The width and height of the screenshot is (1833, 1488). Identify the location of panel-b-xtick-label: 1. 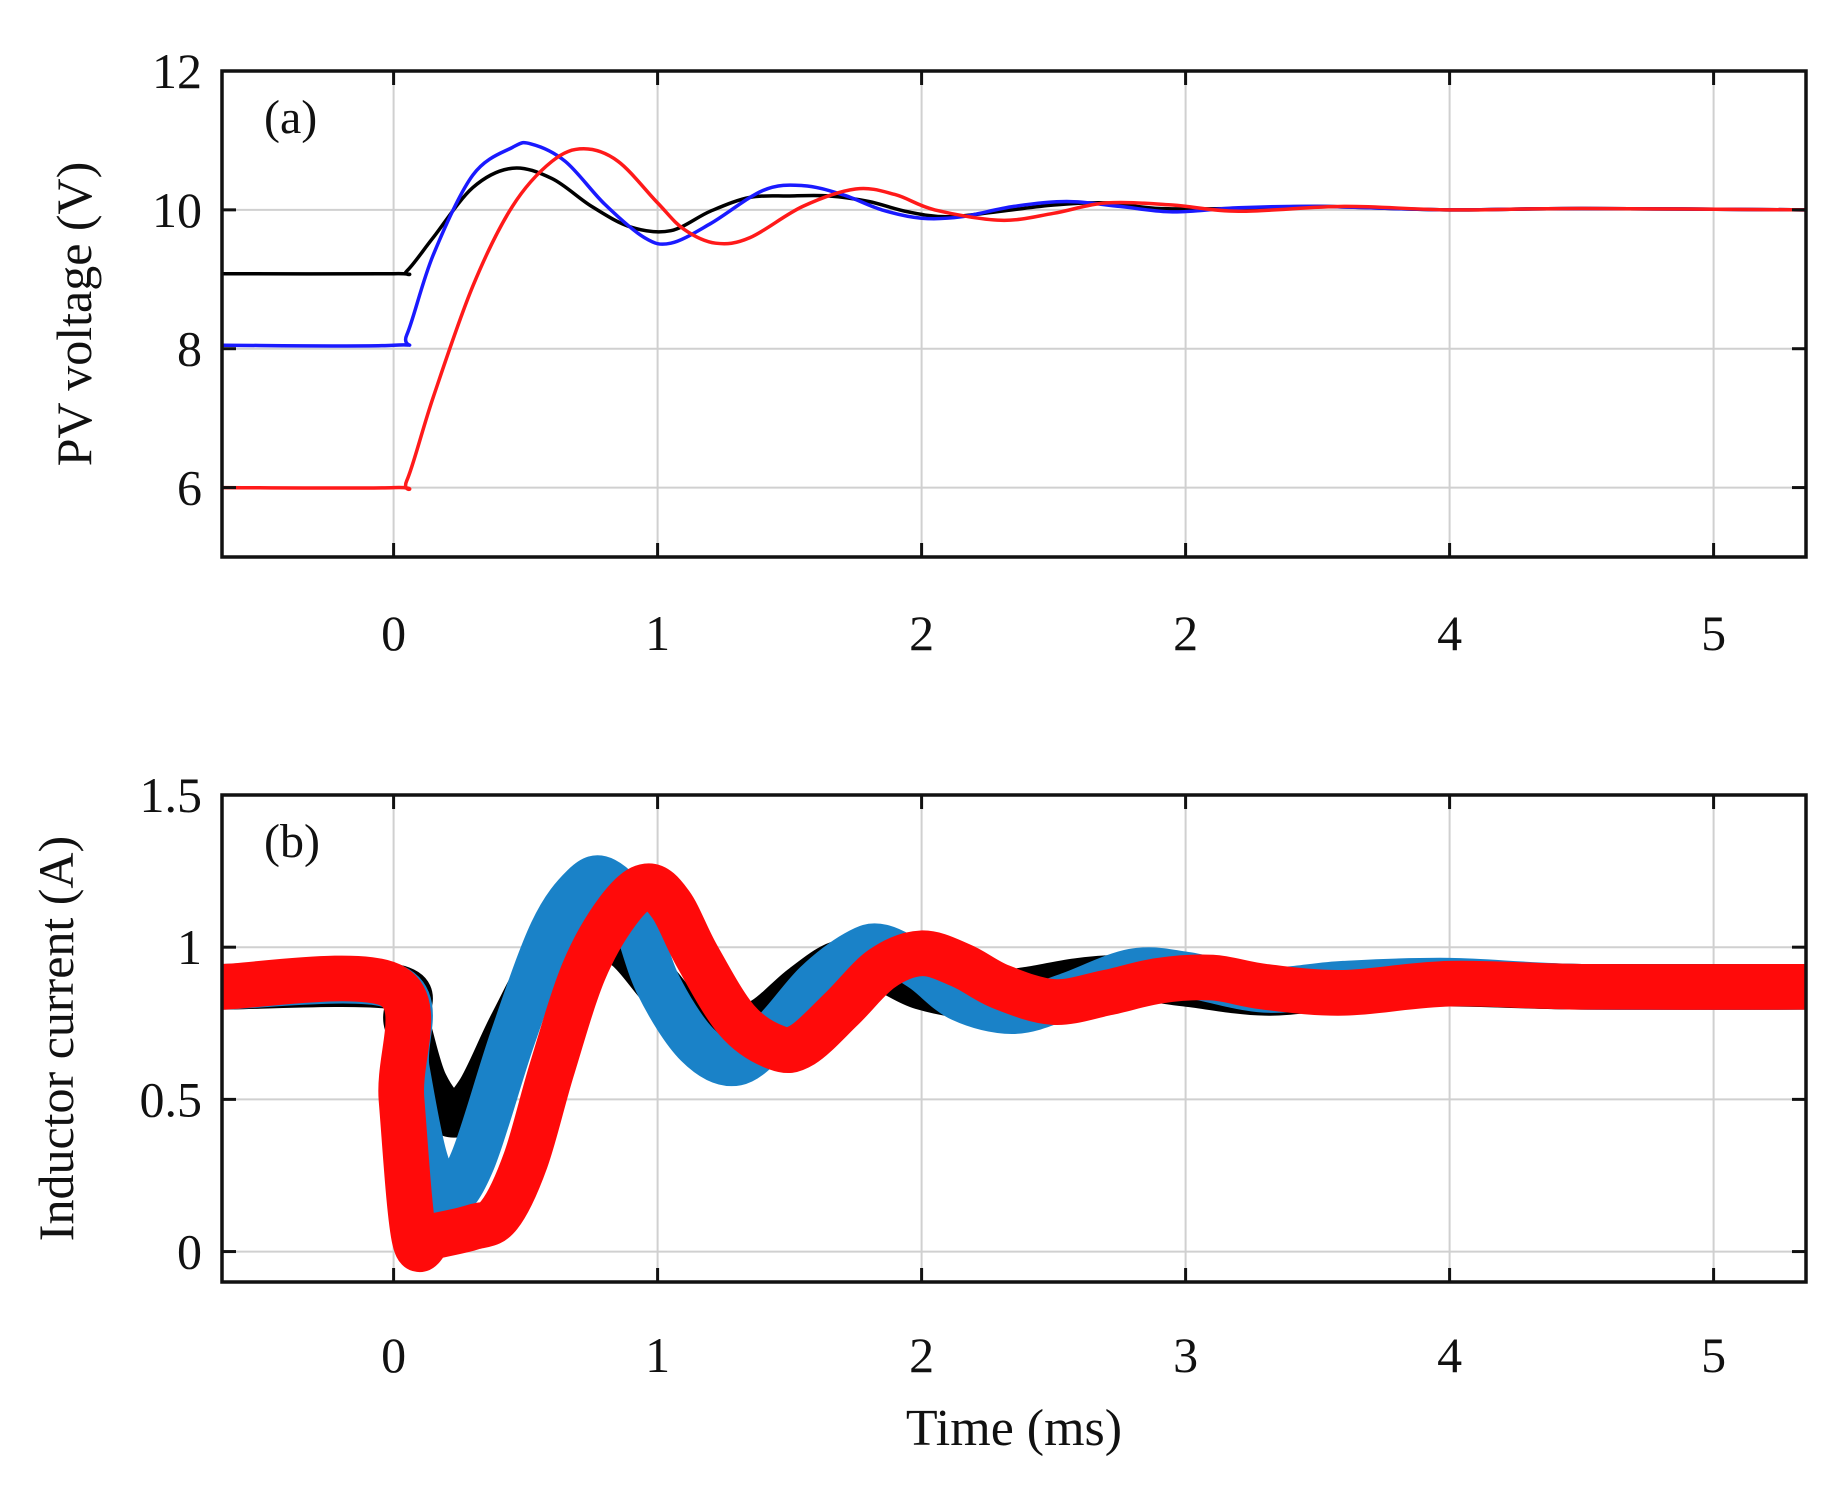
(657, 1355).